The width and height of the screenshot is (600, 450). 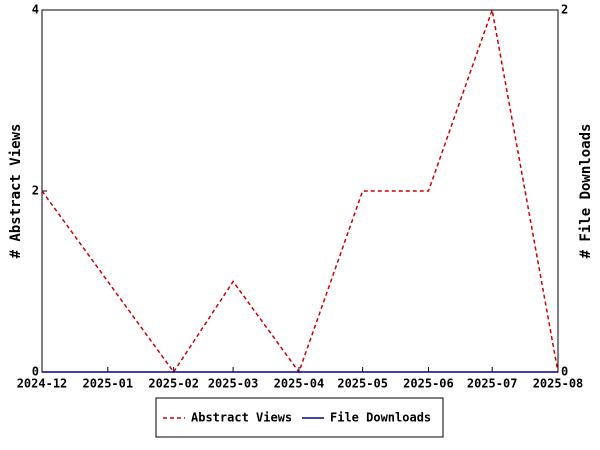 I want to click on x-tick-label: 2025-03, so click(x=233, y=384).